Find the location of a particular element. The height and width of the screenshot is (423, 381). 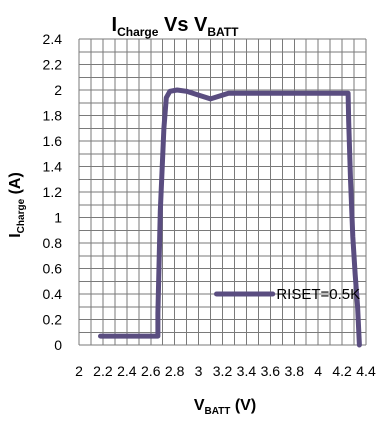

y-axis-label-sub: Charge is located at coordinates (21, 215).